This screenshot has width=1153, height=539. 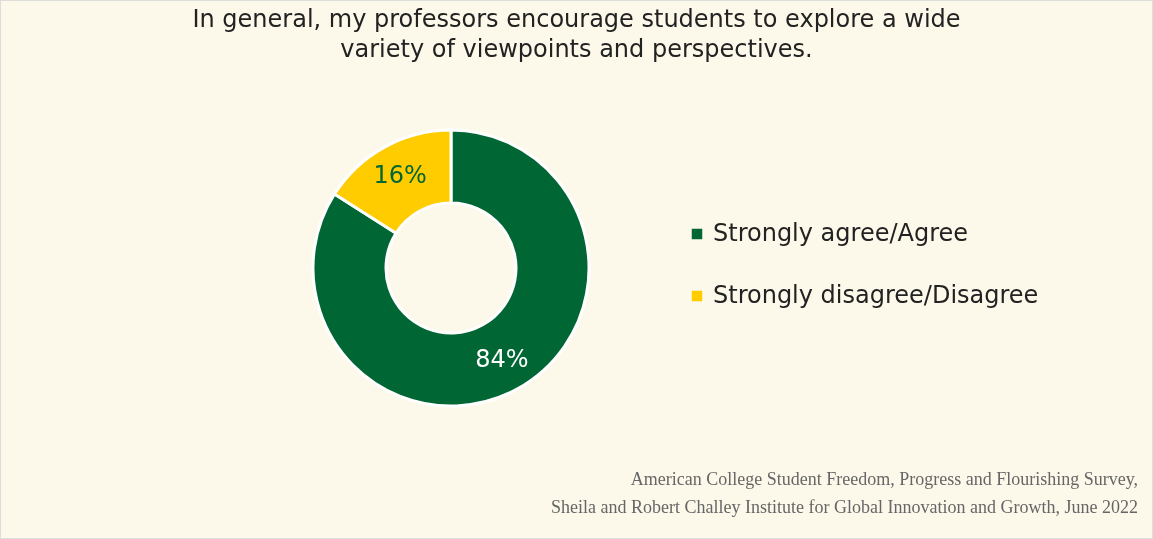 What do you see at coordinates (451, 268) in the screenshot?
I see `donut-slice` at bounding box center [451, 268].